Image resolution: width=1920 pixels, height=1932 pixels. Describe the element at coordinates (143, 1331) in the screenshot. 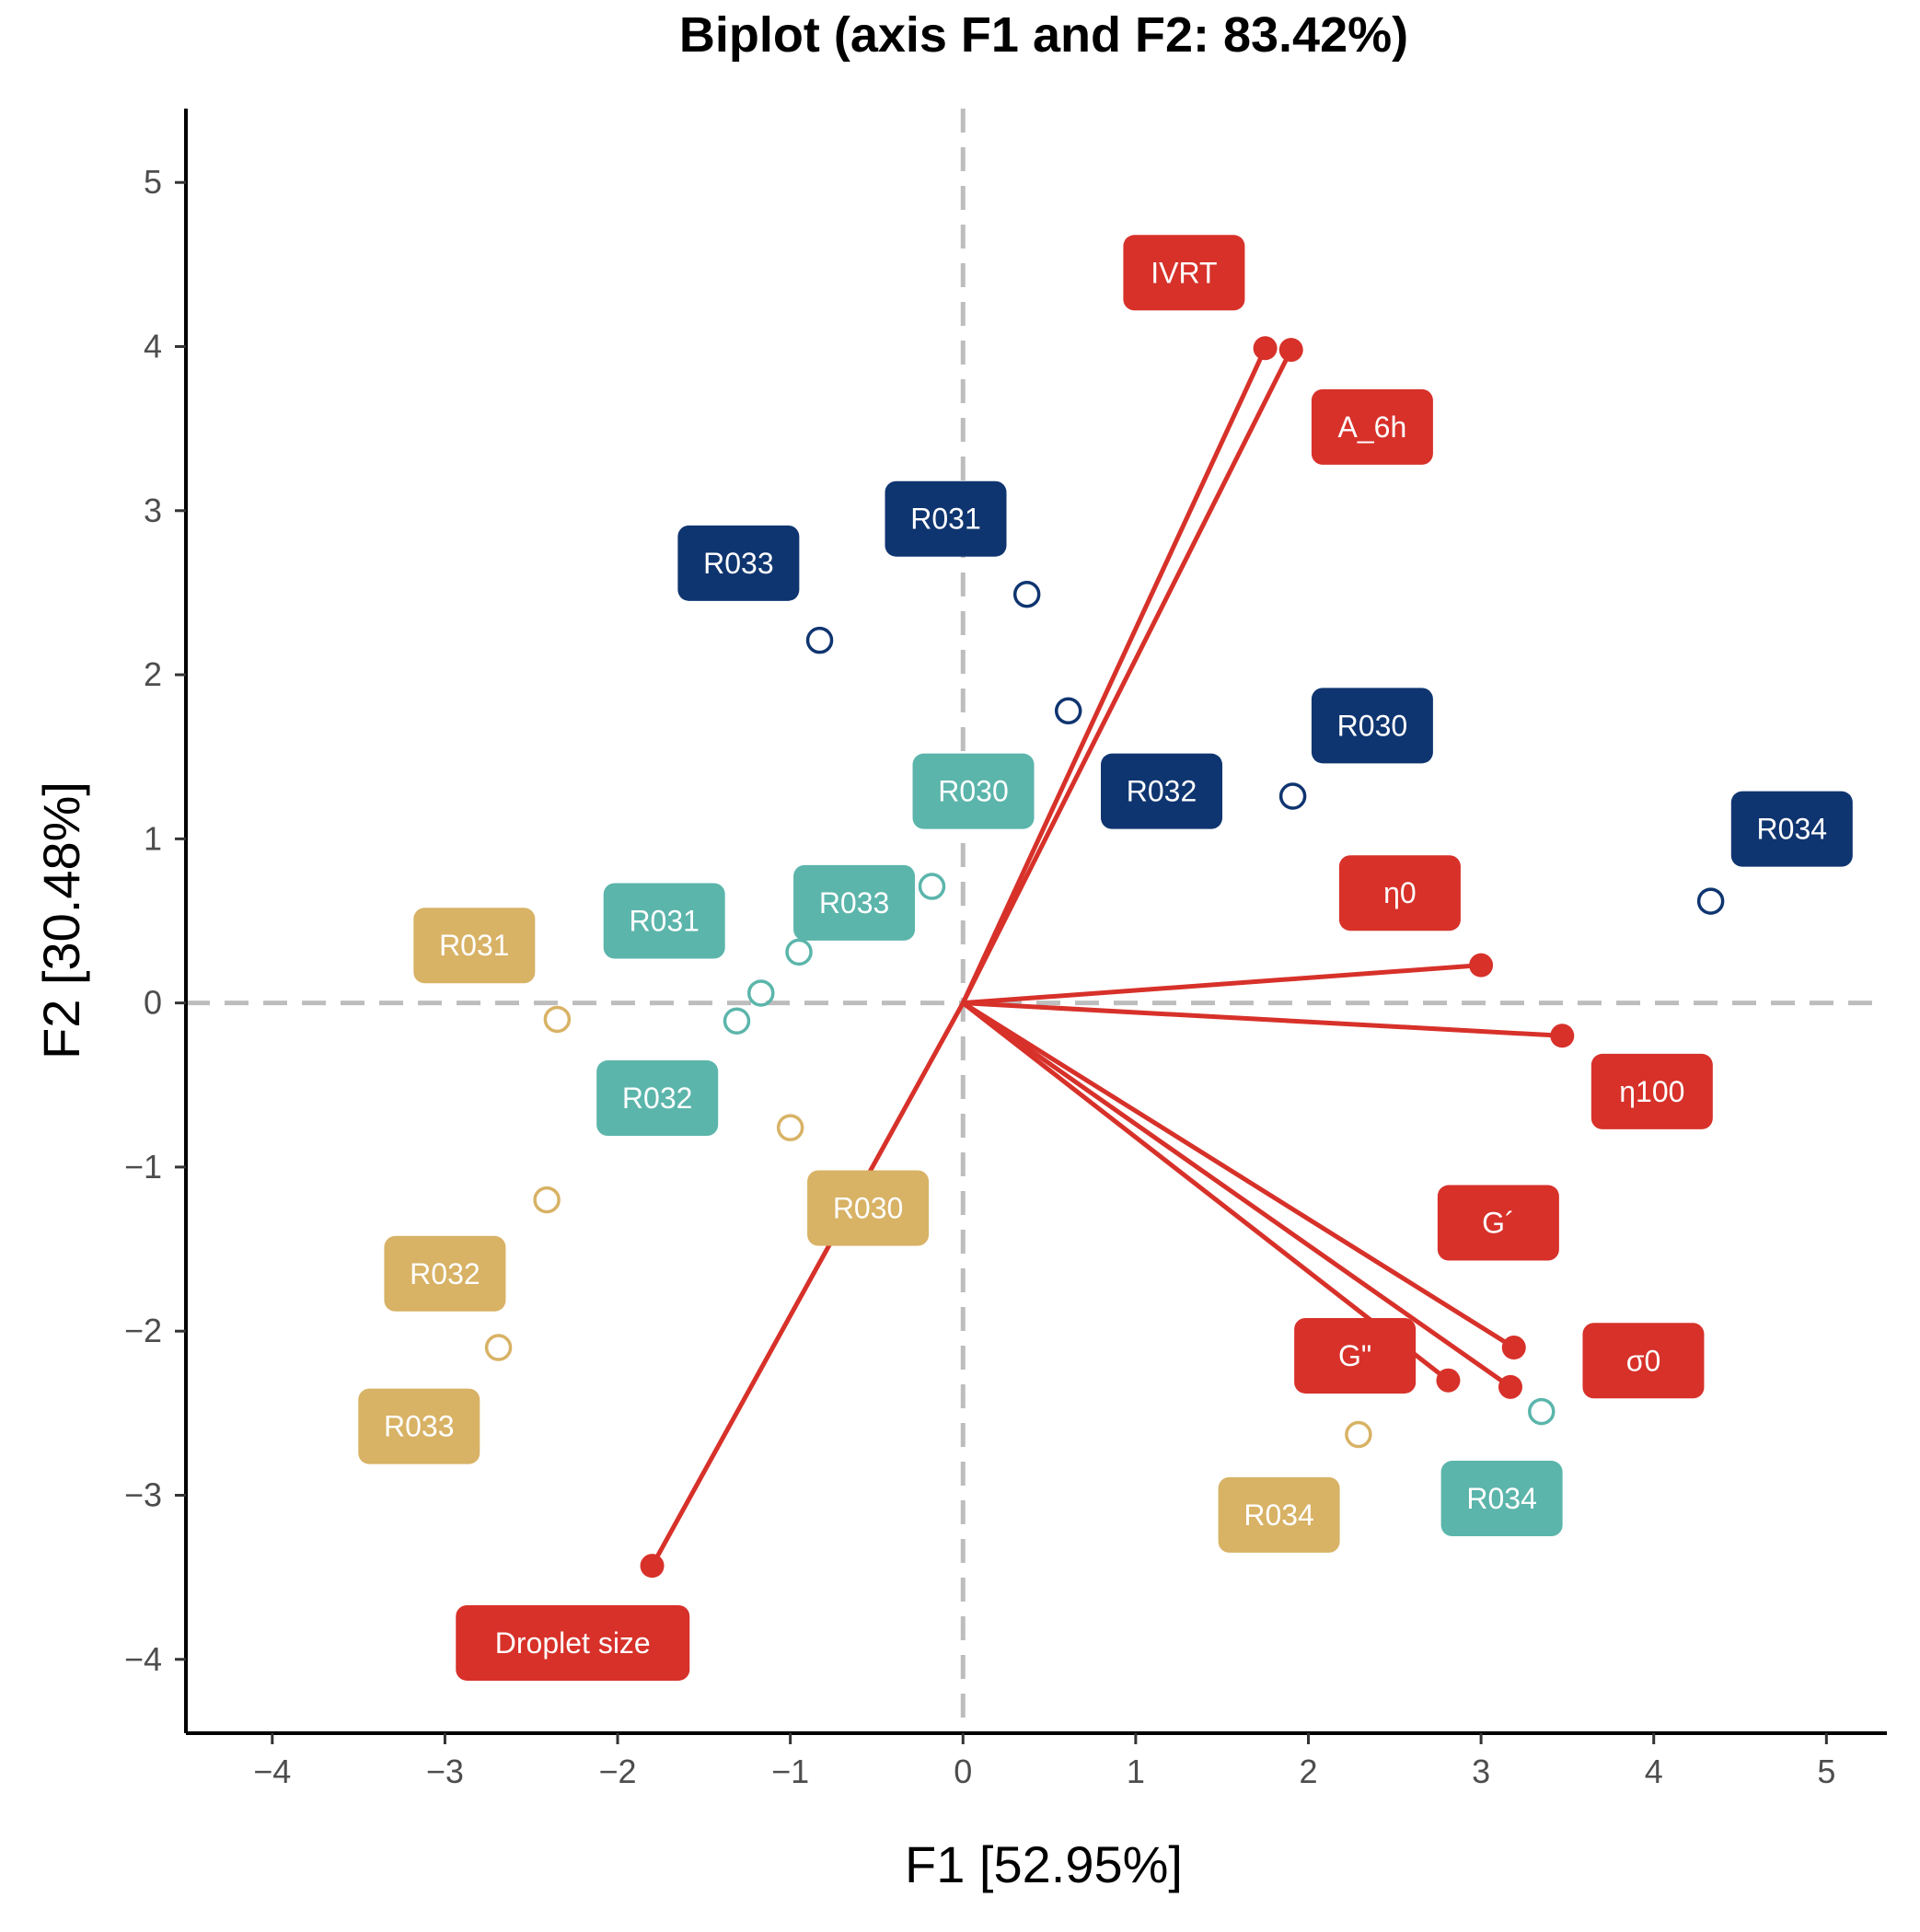

I see `y-tick-label: −2` at that location.